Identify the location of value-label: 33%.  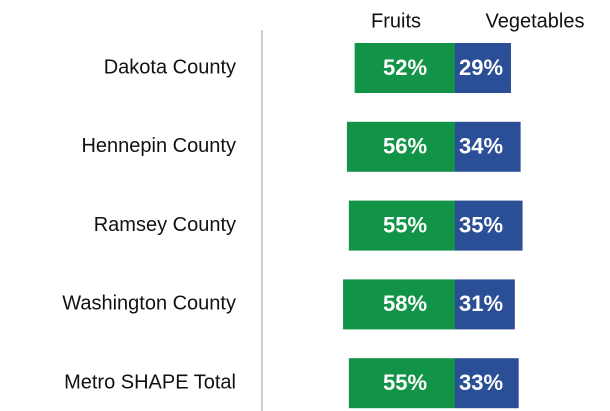
(481, 382).